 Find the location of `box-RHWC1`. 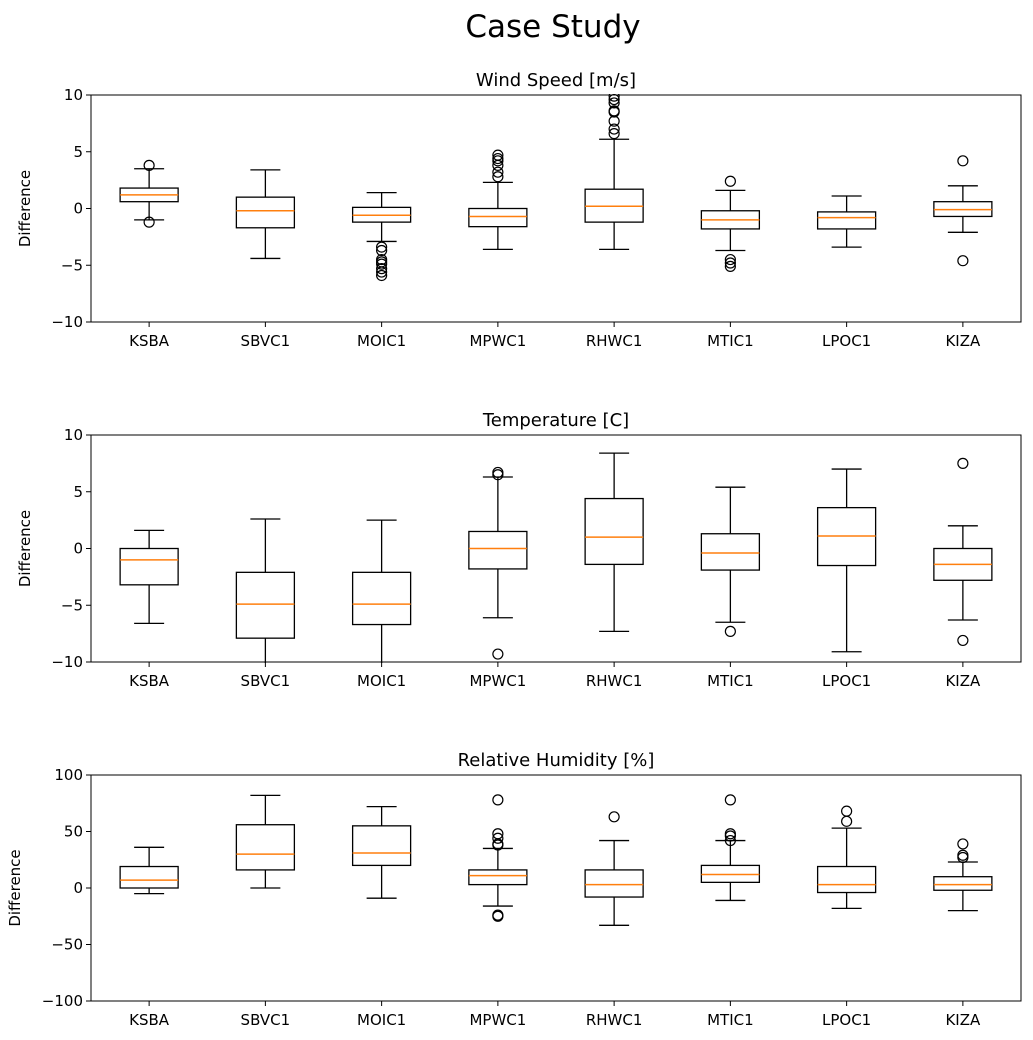

box-RHWC1 is located at coordinates (614, 868).